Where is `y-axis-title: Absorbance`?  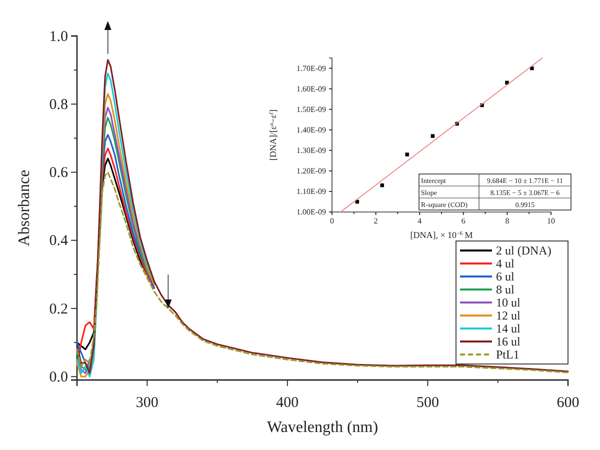 y-axis-title: Absorbance is located at coordinates (24, 208).